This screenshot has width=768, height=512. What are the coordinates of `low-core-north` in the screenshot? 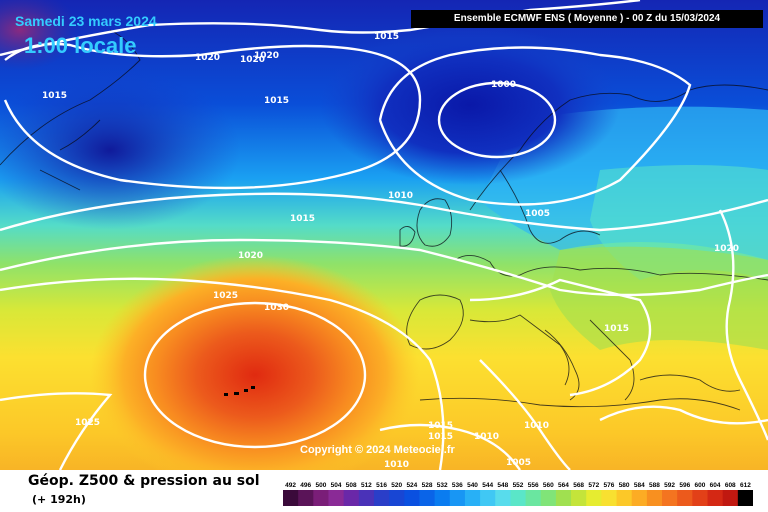 It's located at (470, 105).